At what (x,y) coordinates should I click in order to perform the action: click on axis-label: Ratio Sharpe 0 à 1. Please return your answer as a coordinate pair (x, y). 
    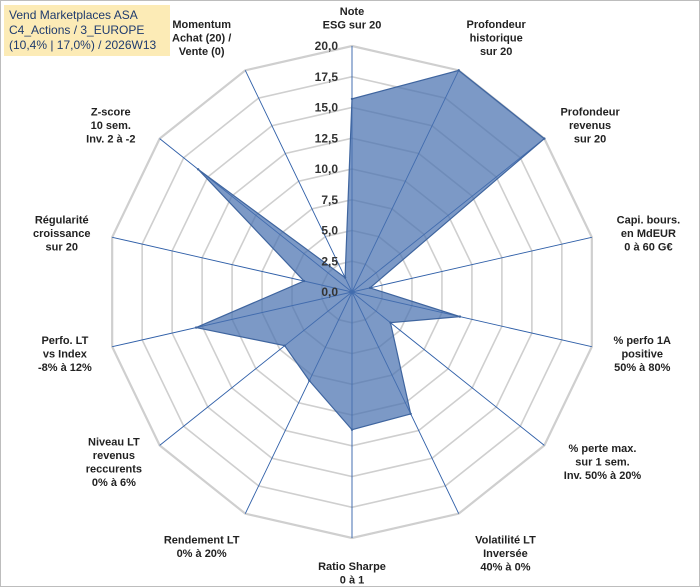
    Looking at the image, I should click on (352, 574).